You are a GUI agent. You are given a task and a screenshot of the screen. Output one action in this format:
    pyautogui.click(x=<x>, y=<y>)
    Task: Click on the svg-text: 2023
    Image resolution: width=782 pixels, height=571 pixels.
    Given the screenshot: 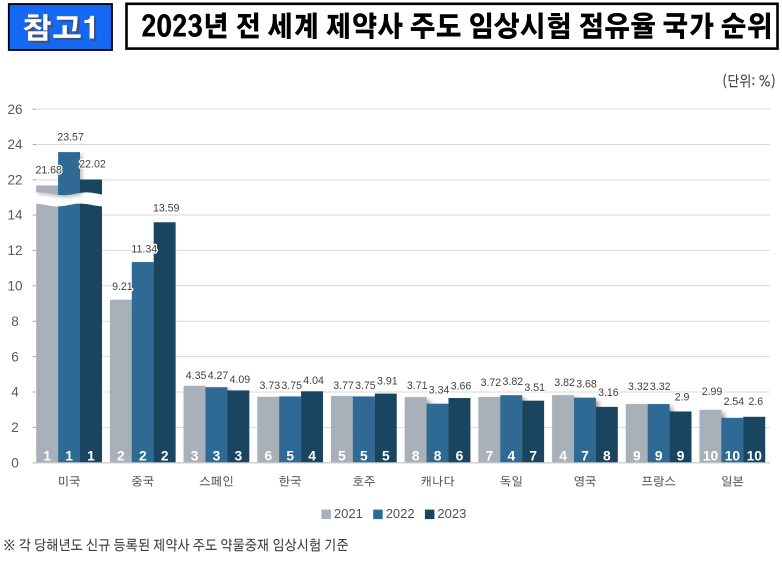 What is the action you would take?
    pyautogui.click(x=451, y=513)
    